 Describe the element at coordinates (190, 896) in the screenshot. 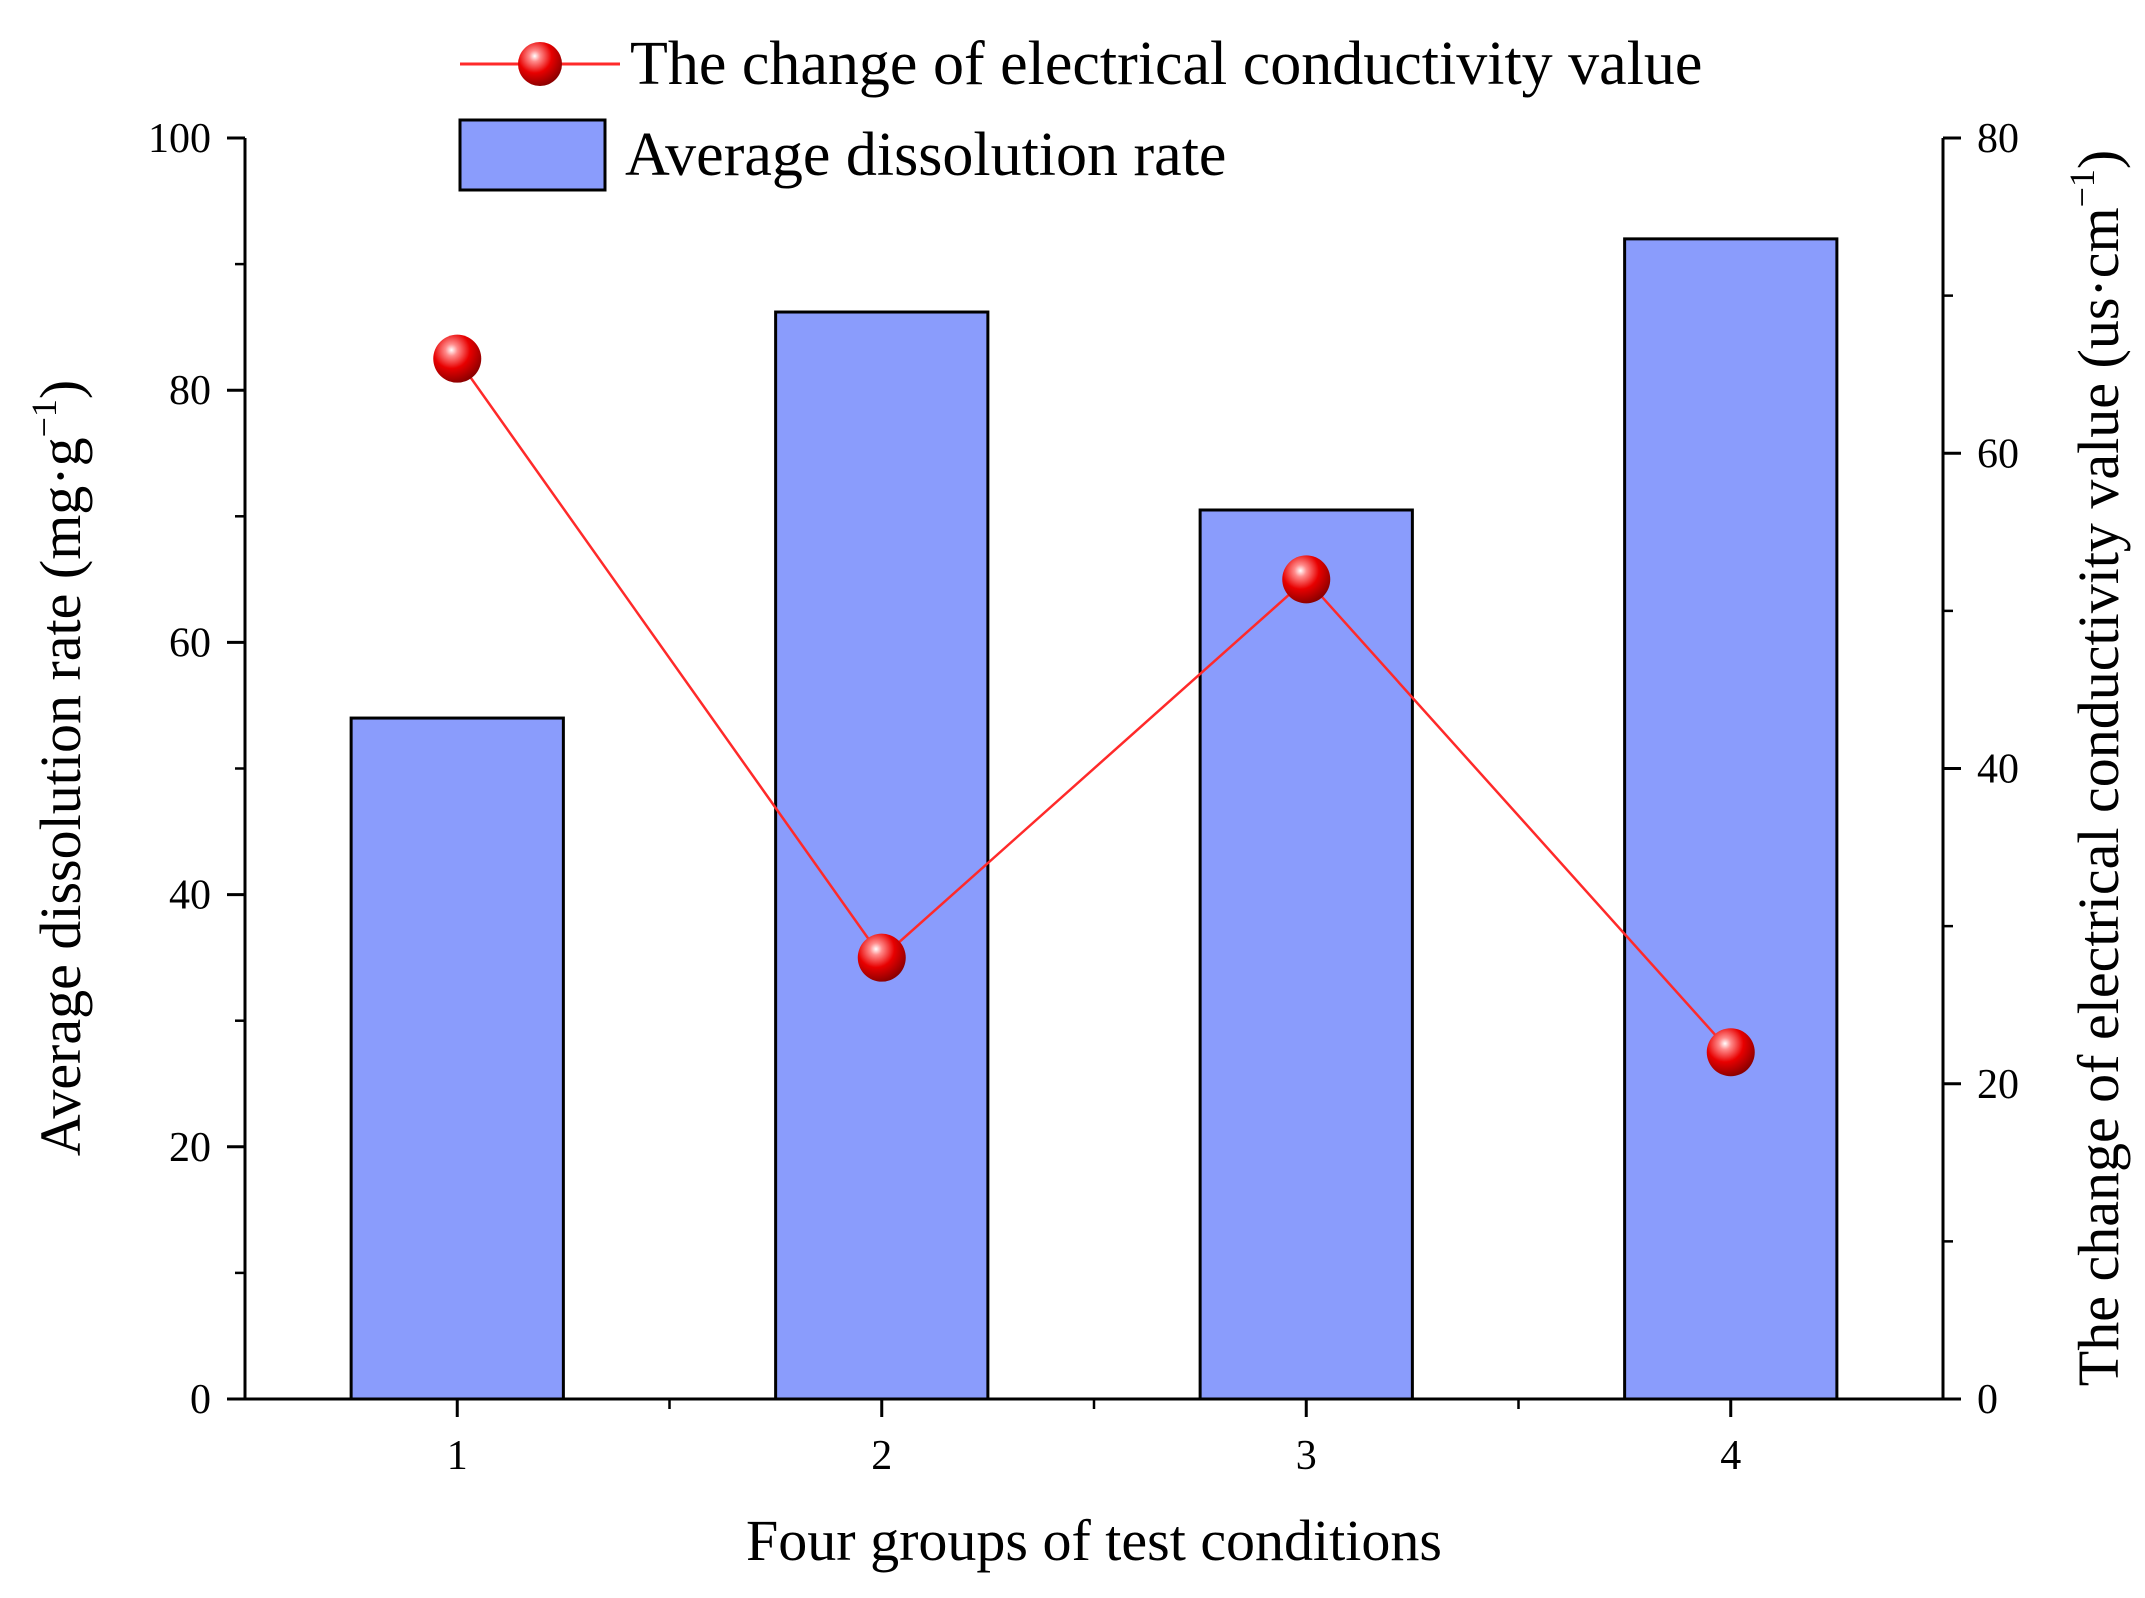

I see `left-tick-label: 40` at that location.